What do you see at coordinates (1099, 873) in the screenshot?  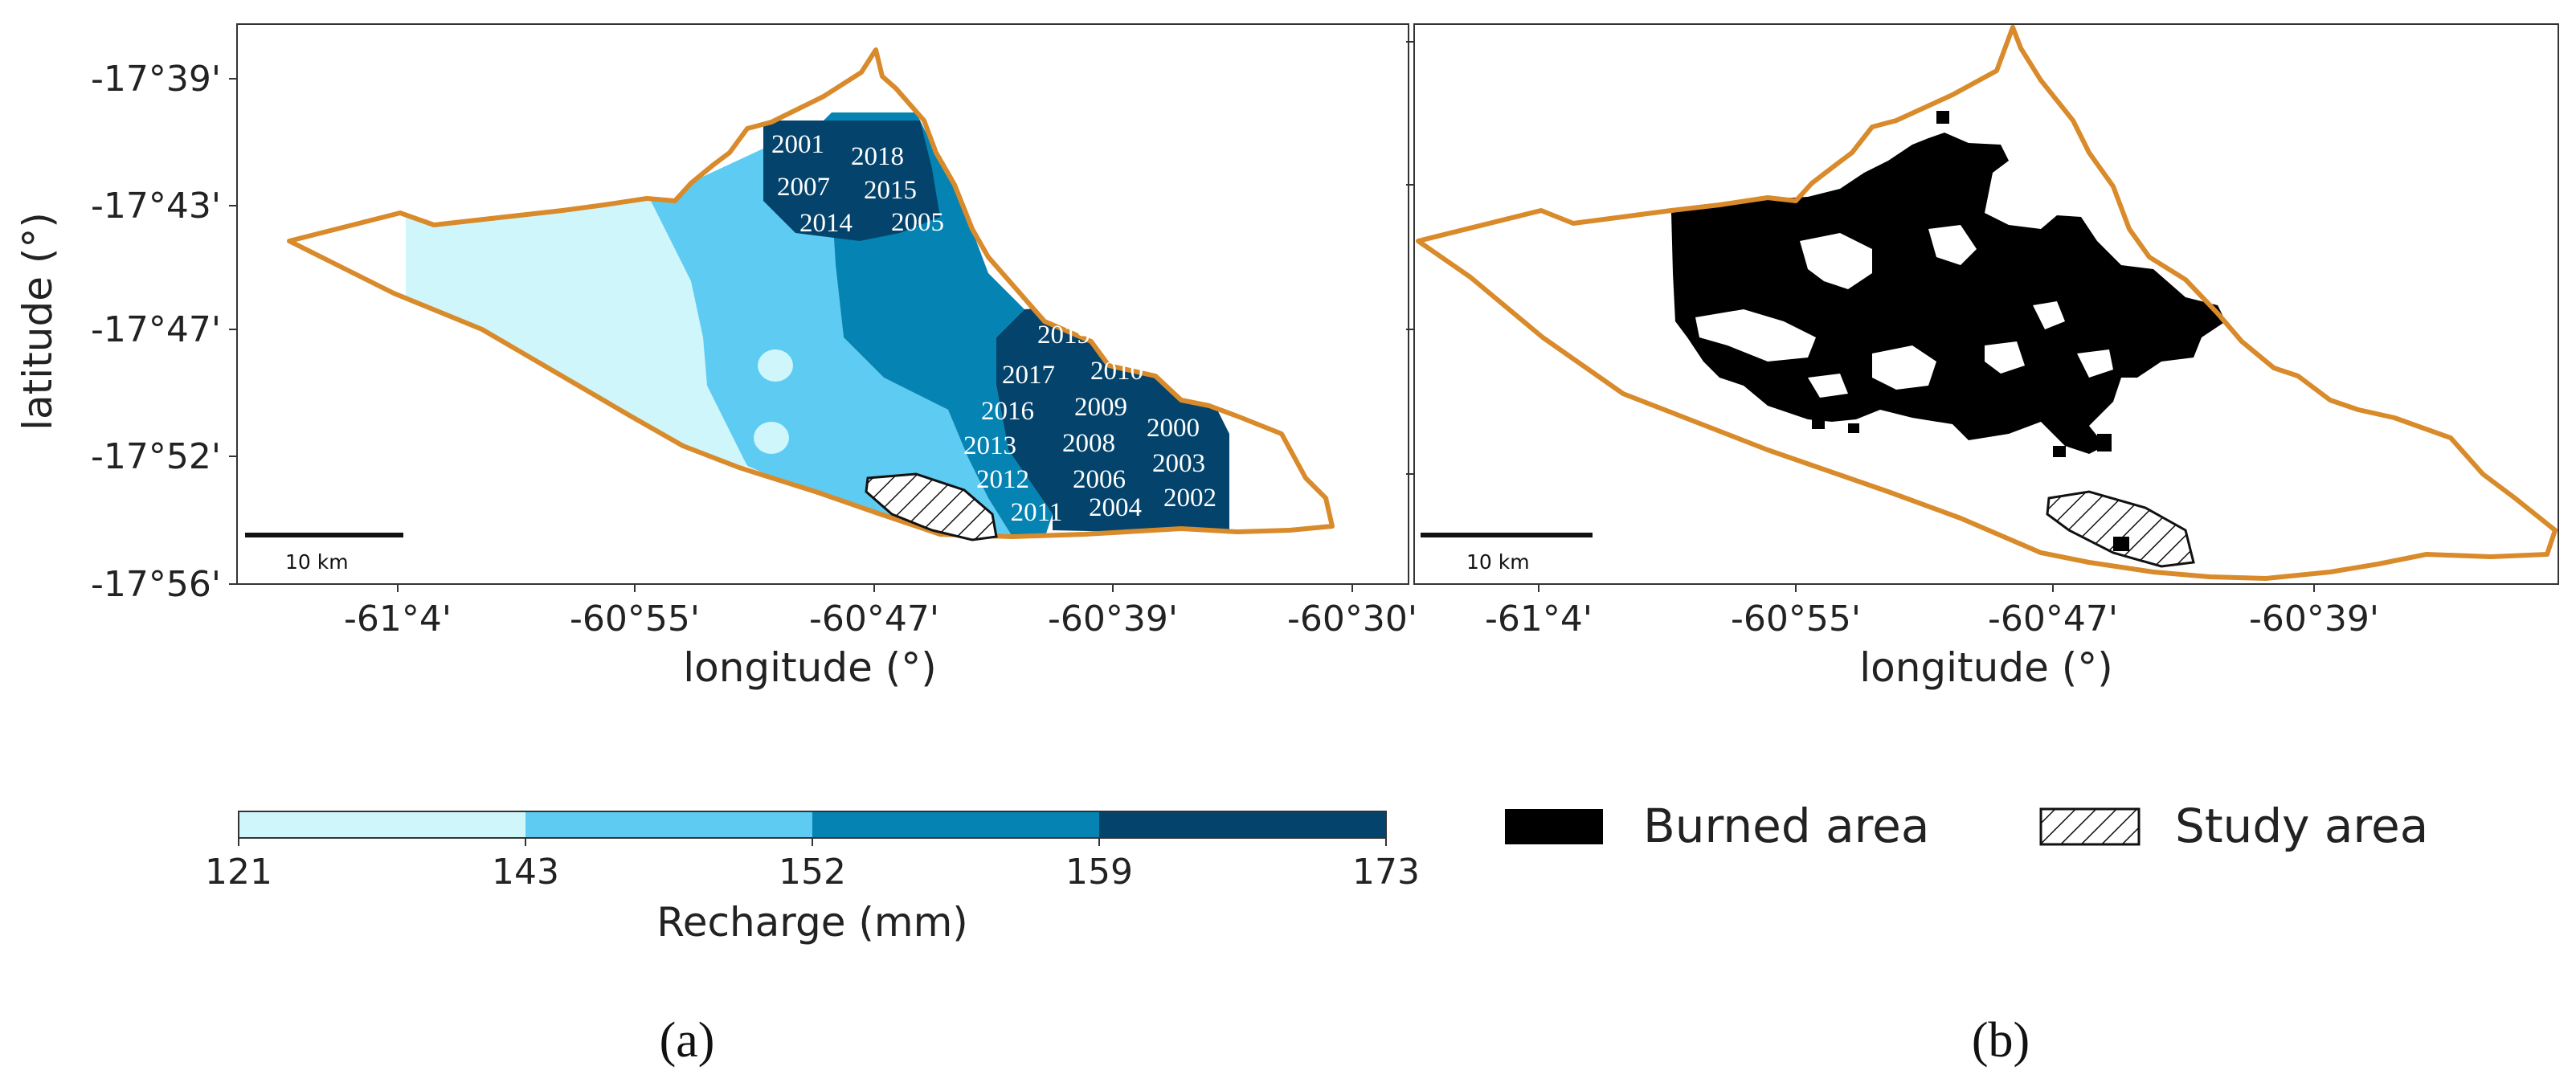 I see `colorbar-tick-label: 159` at bounding box center [1099, 873].